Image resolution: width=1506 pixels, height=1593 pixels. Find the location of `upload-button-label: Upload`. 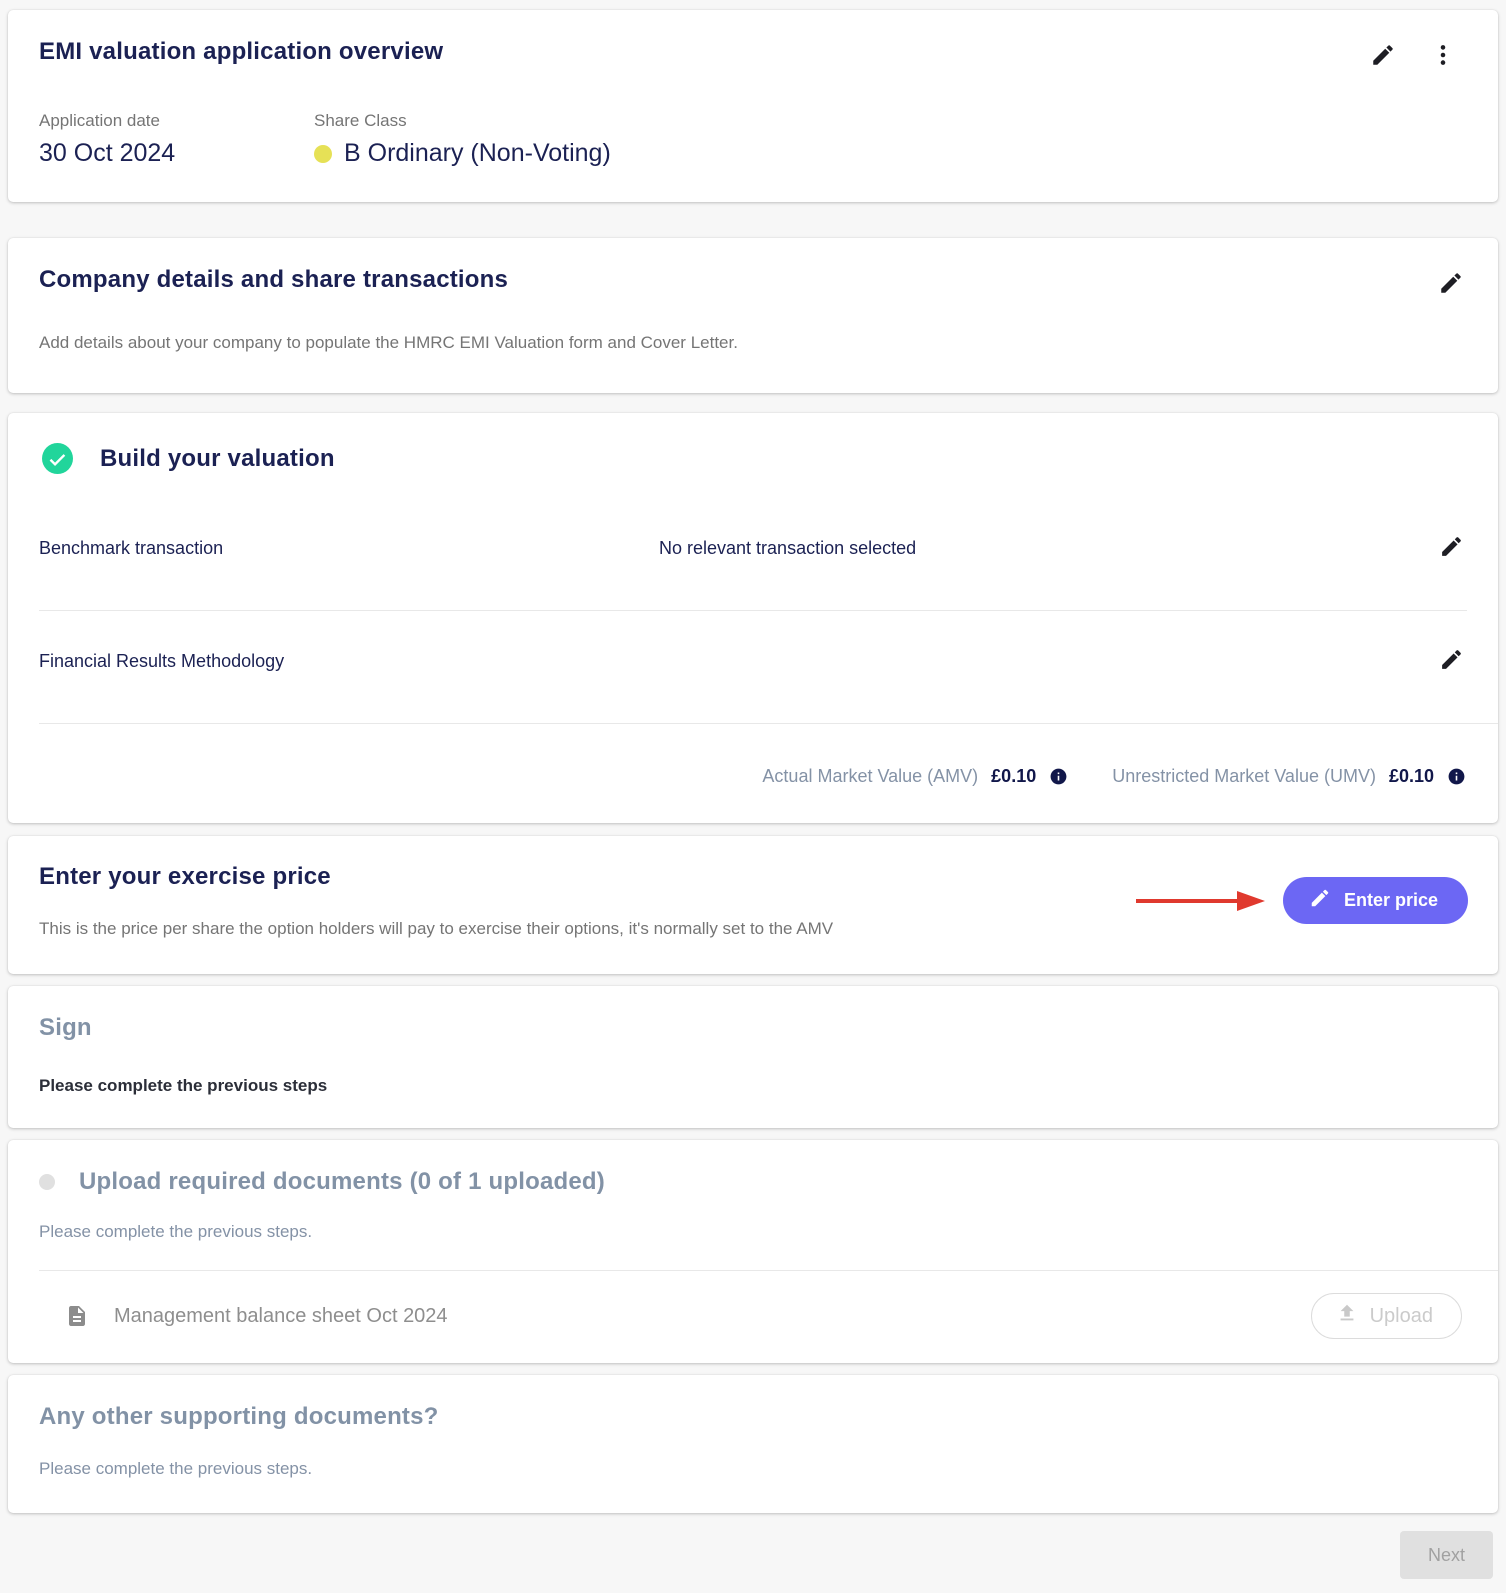

upload-button-label: Upload is located at coordinates (1401, 1315).